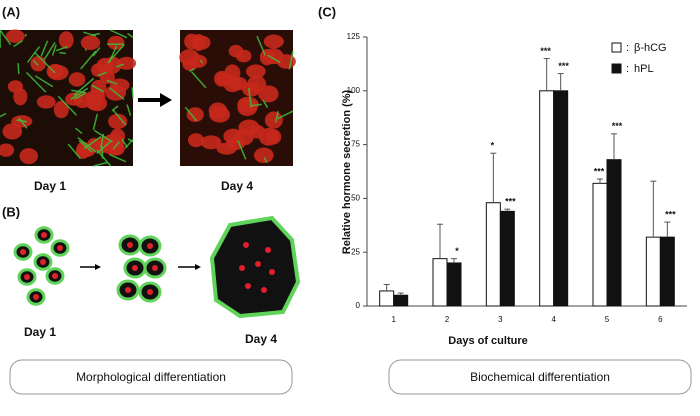 The height and width of the screenshot is (416, 700). I want to click on y-tick-label: 75, so click(355, 144).